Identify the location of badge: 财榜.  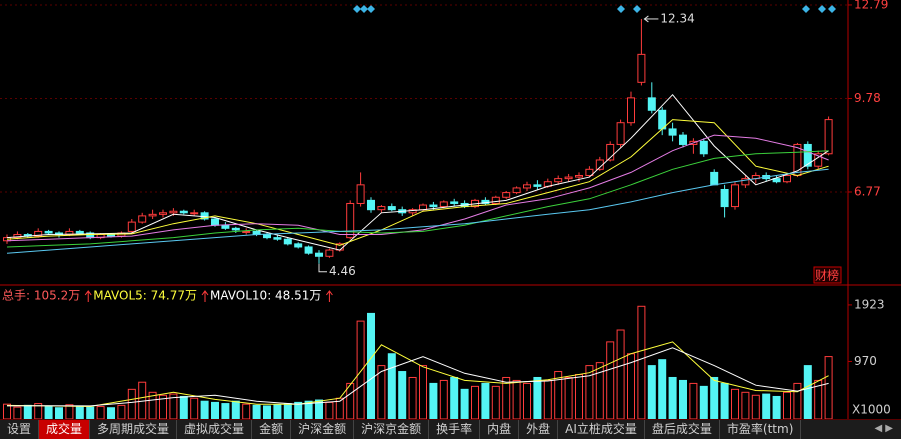
(827, 275).